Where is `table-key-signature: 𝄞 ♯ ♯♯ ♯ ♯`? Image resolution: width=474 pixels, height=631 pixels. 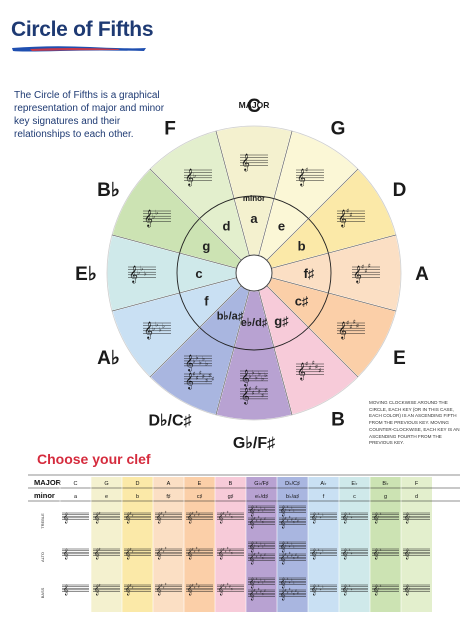
table-key-signature: 𝄞 ♯ ♯♯ ♯ ♯ is located at coordinates (230, 588).